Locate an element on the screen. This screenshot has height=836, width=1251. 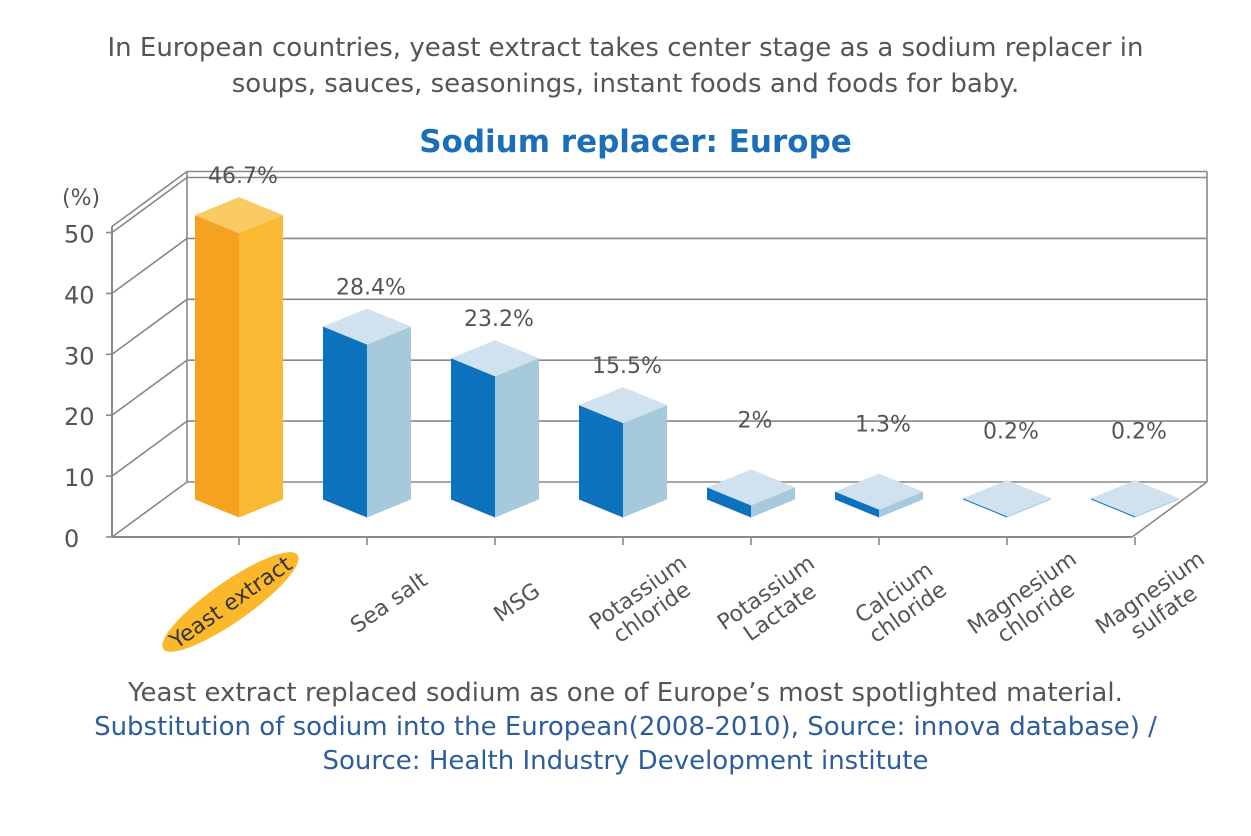
bar-potassium-lactate is located at coordinates (751, 493).